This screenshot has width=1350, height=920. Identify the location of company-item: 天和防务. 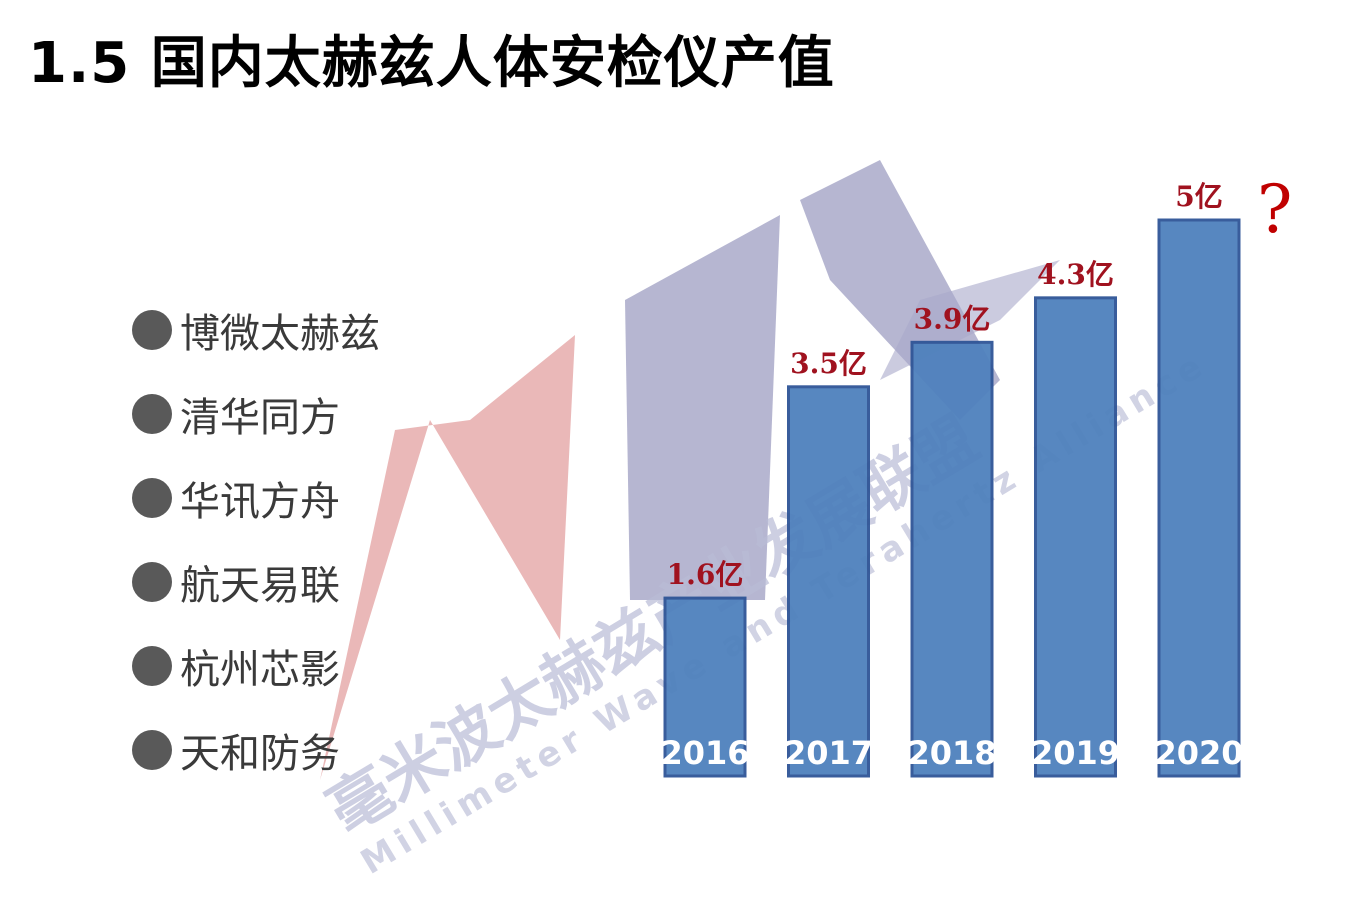
(256, 750).